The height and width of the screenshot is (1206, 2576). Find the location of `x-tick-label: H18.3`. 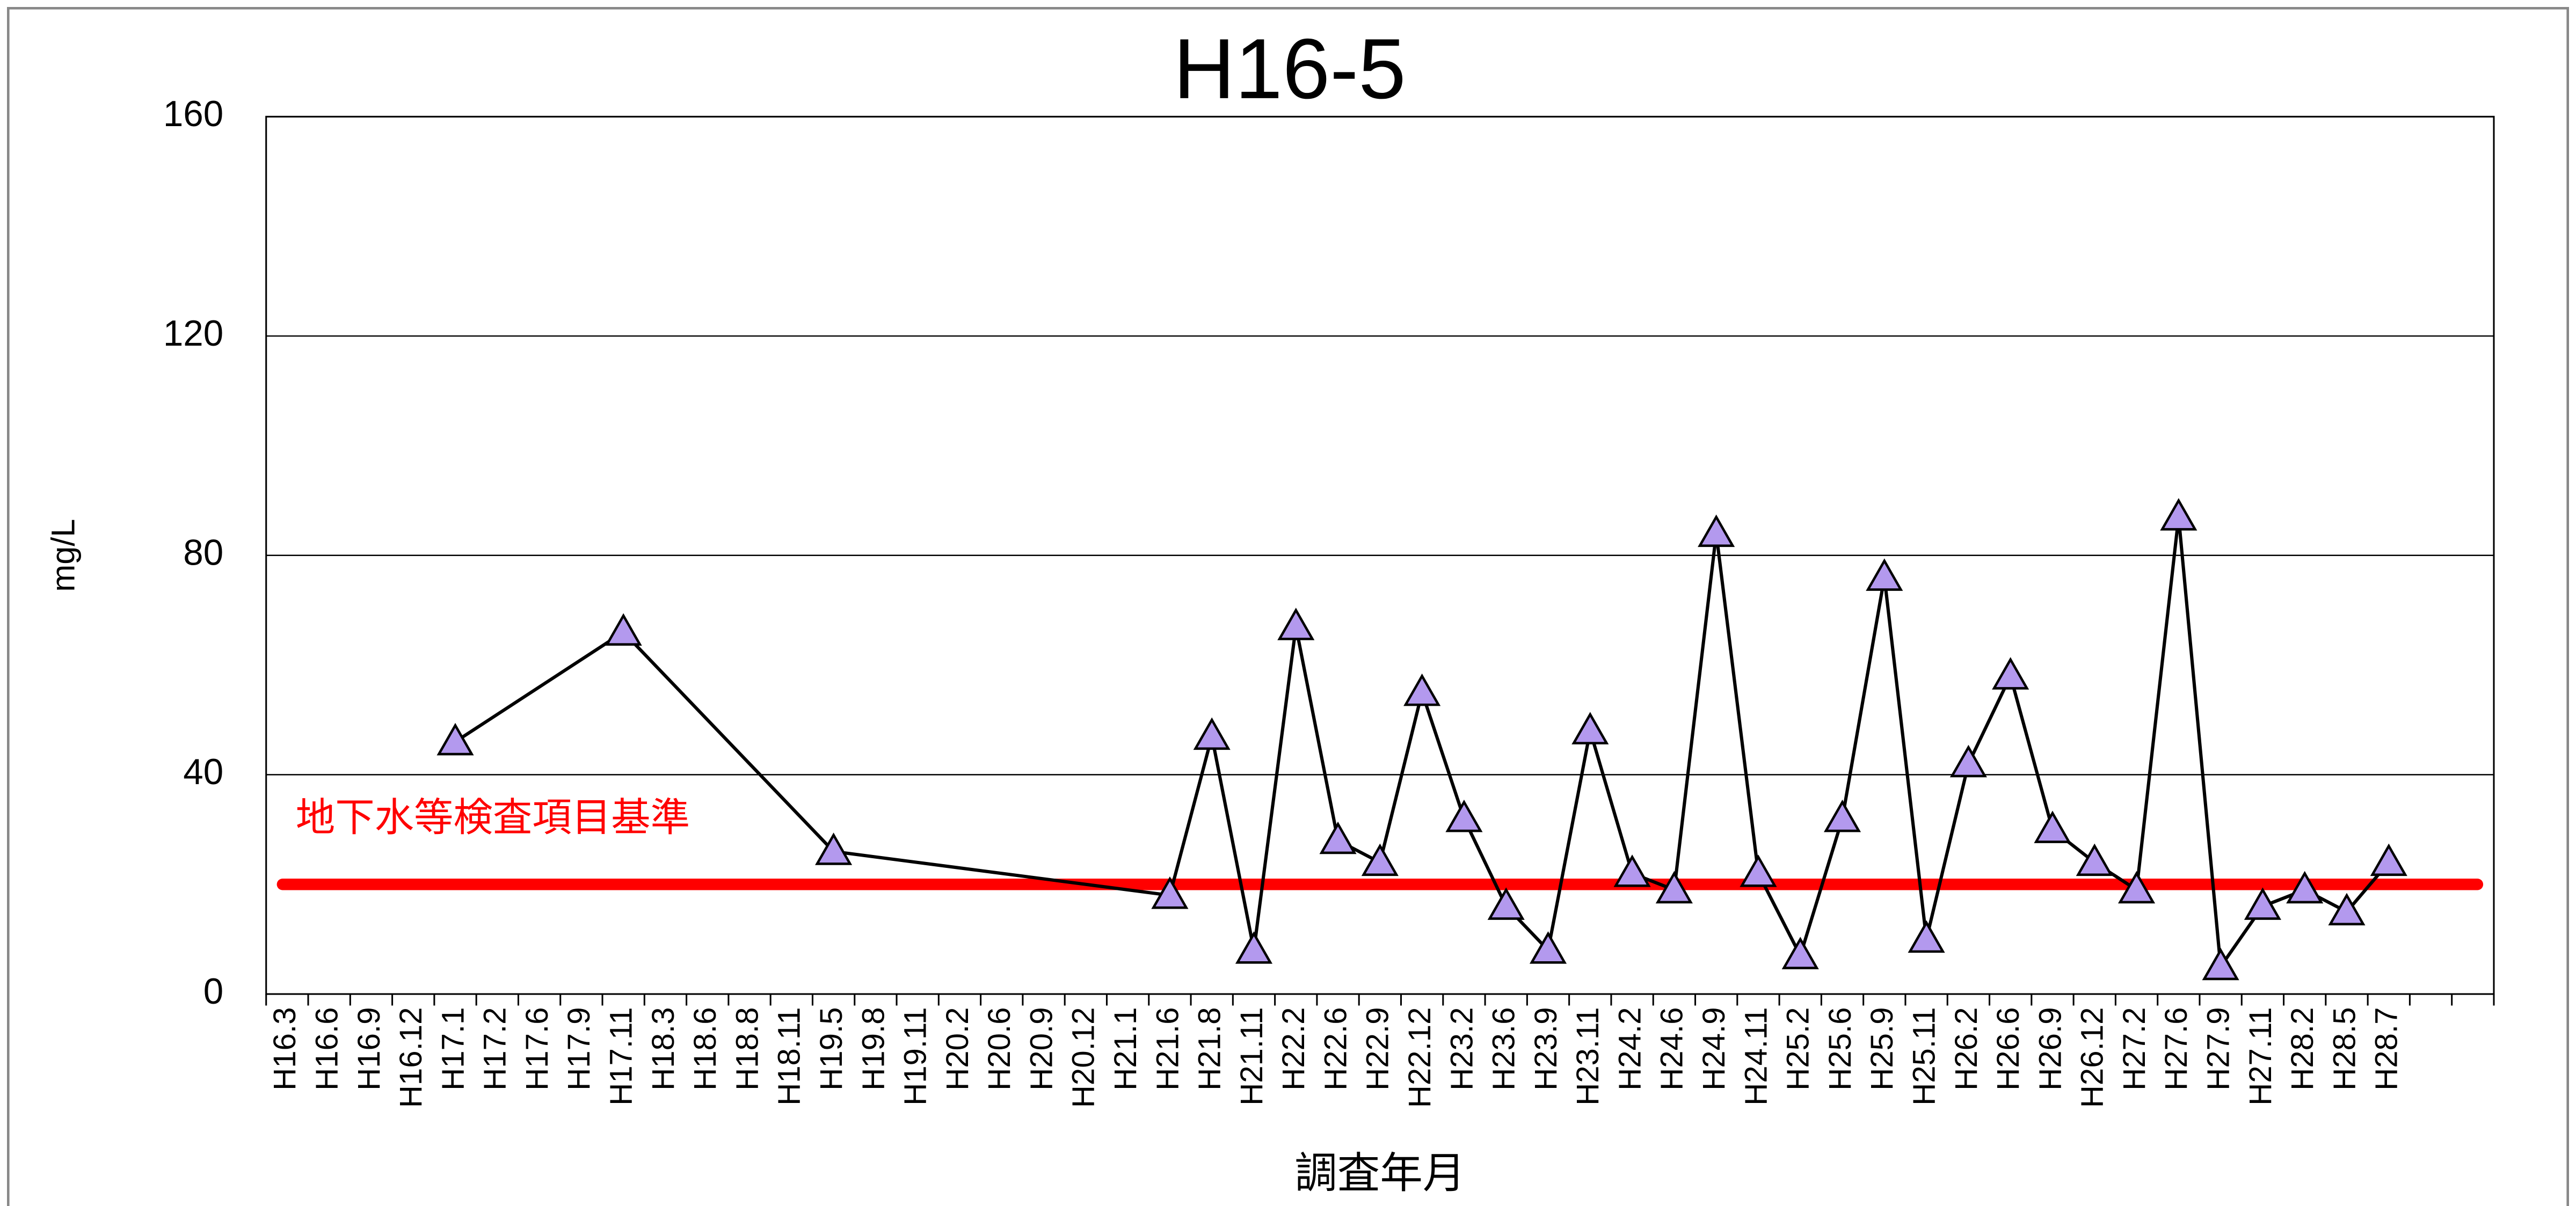

x-tick-label: H18.3 is located at coordinates (663, 1049).